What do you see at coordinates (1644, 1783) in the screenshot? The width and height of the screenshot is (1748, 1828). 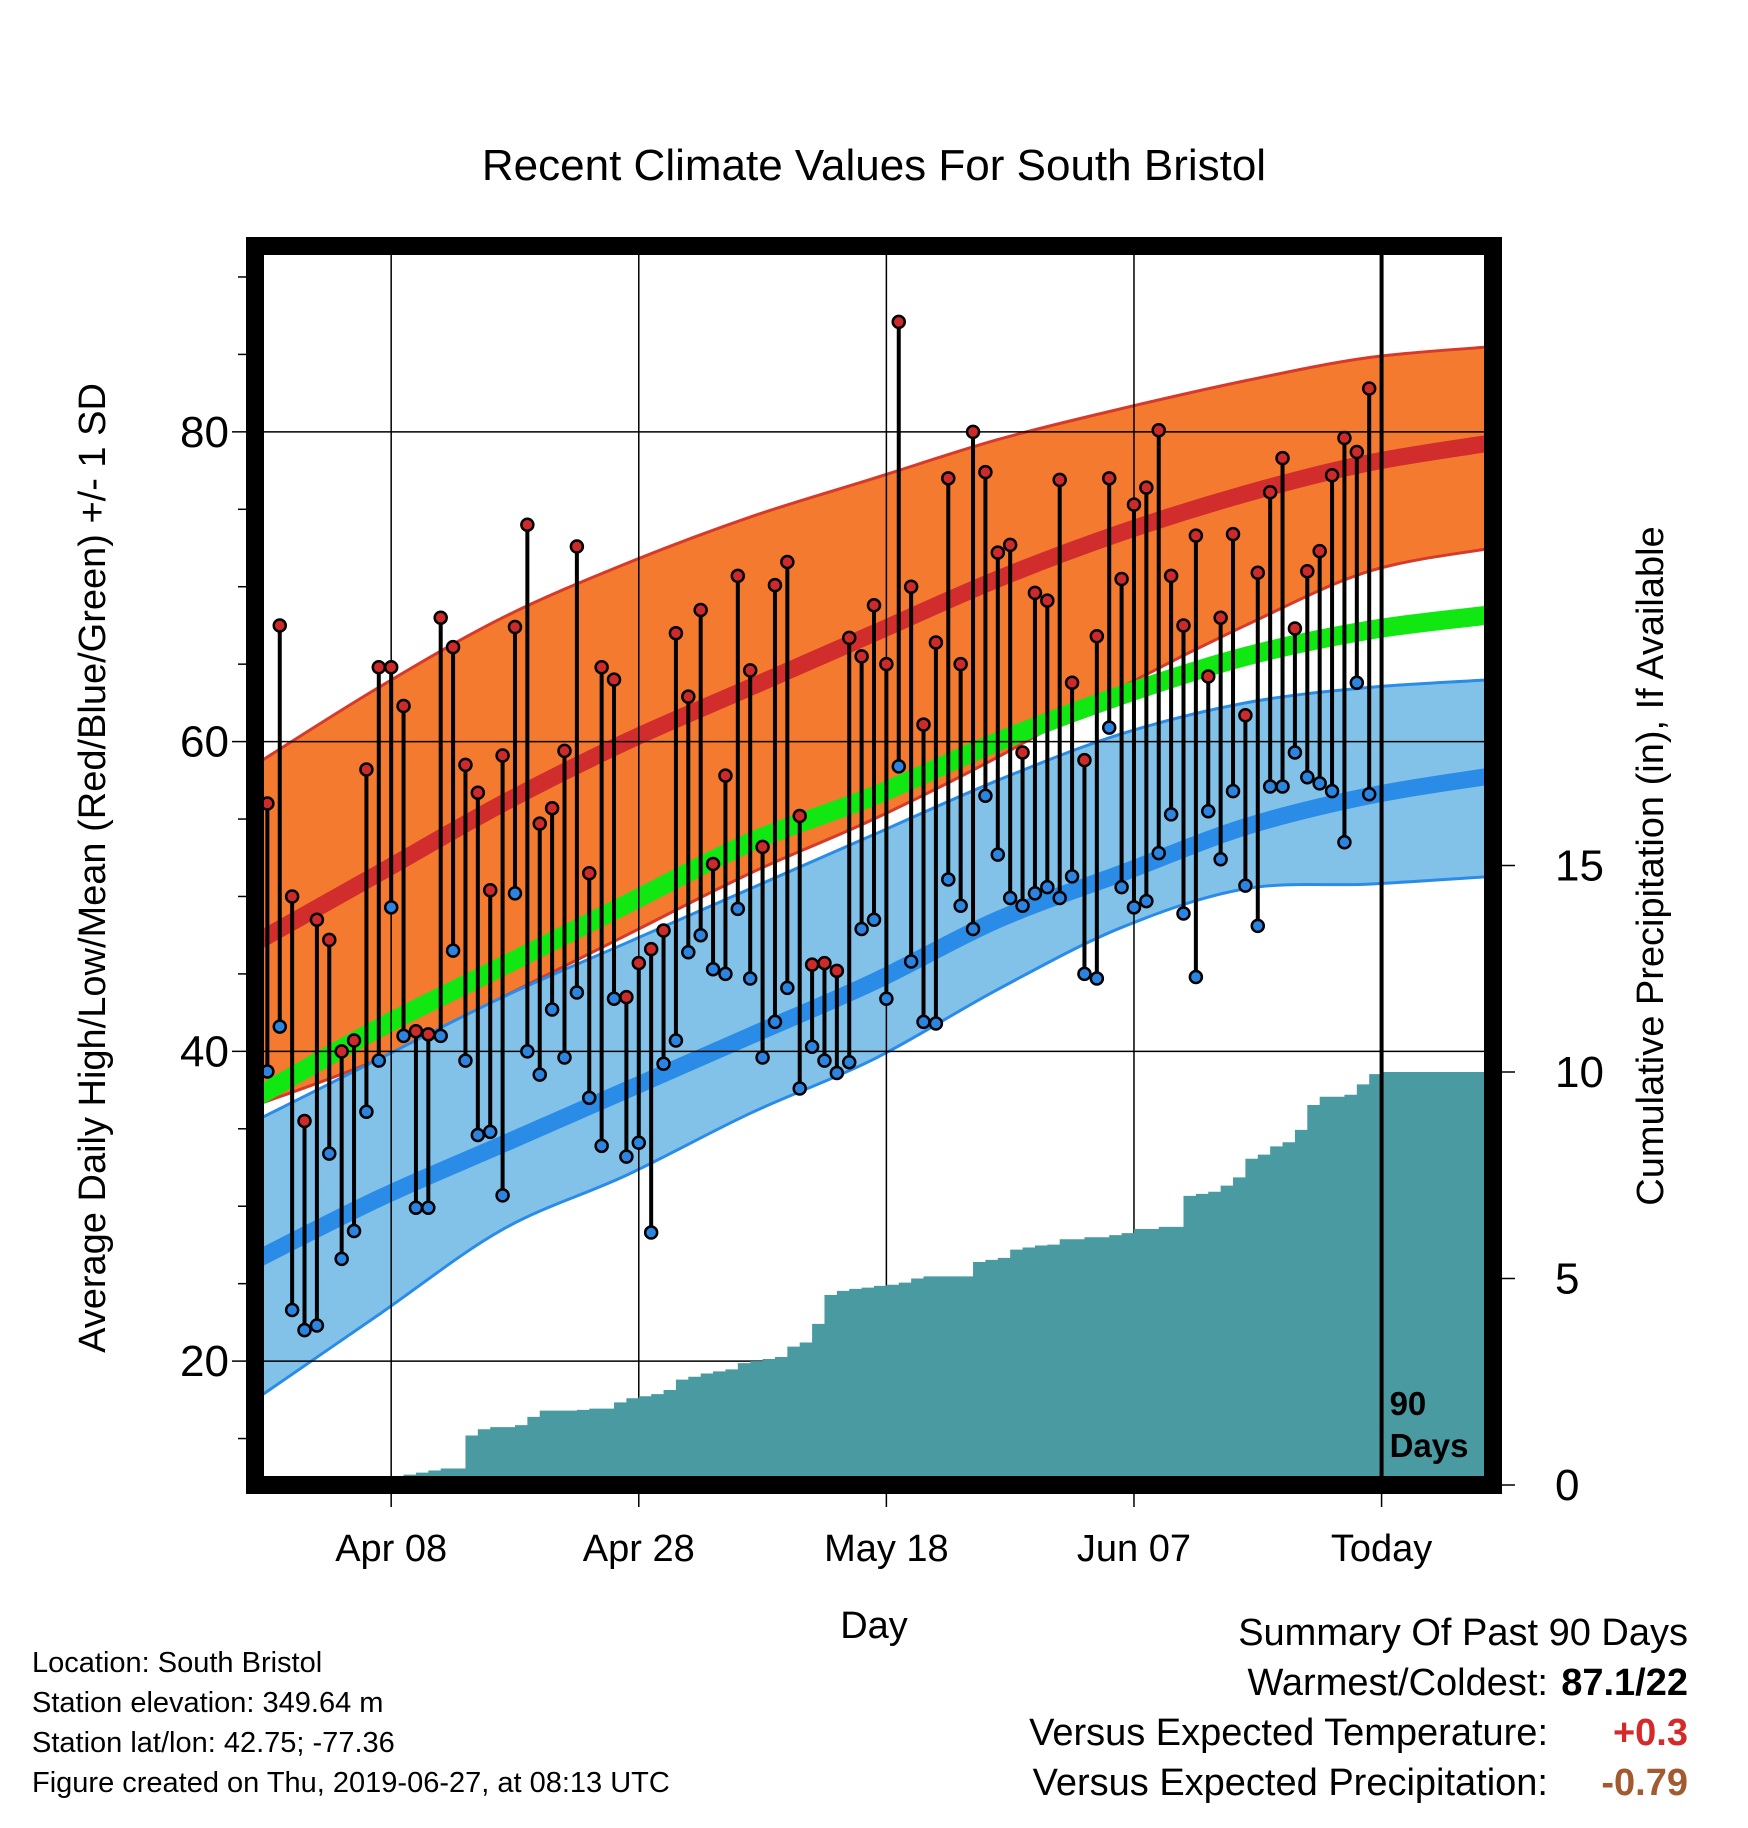 I see `precip-departure-value: -0.79` at bounding box center [1644, 1783].